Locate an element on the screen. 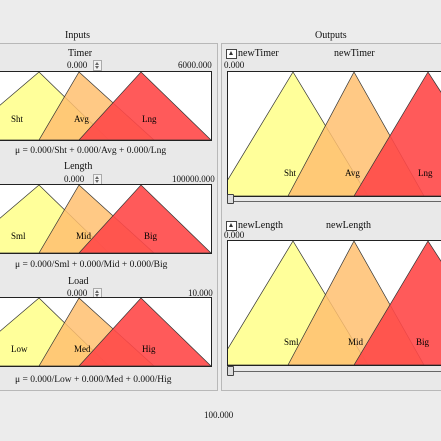 The height and width of the screenshot is (441, 441). length-big-label: Big is located at coordinates (151, 236).